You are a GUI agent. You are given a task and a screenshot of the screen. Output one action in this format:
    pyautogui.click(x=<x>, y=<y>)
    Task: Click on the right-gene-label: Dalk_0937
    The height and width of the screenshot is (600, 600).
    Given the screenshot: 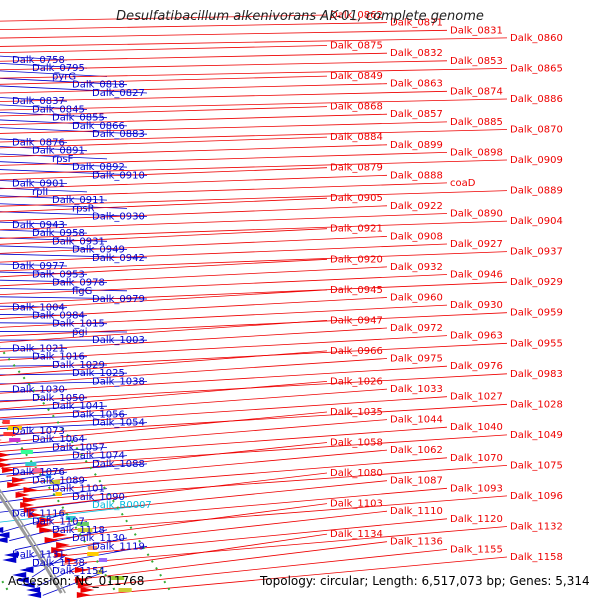 What is the action you would take?
    pyautogui.click(x=536, y=252)
    